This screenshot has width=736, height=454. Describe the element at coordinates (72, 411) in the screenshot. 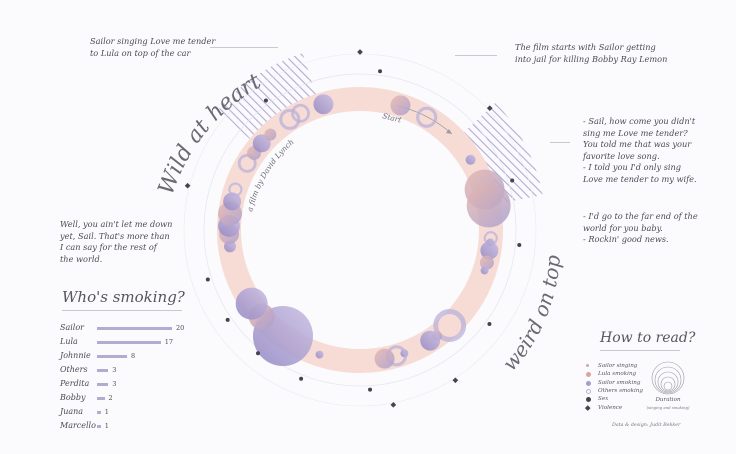

I see `smoking-name: Juana` at that location.